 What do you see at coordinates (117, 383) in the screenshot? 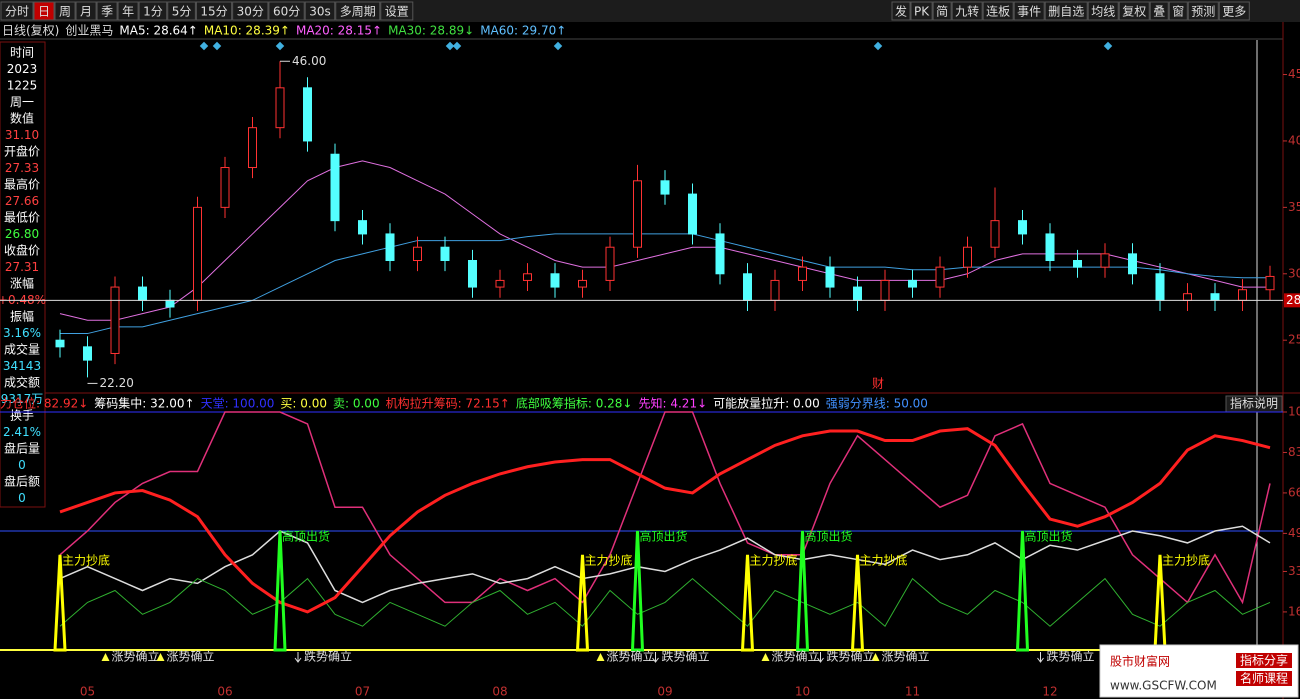
I see `annotation: 22.20` at bounding box center [117, 383].